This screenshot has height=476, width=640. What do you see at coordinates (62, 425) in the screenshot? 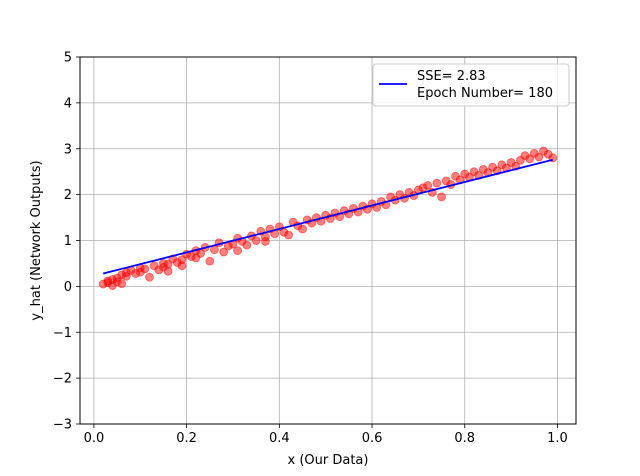
I see `y-tick-label: −3` at bounding box center [62, 425].